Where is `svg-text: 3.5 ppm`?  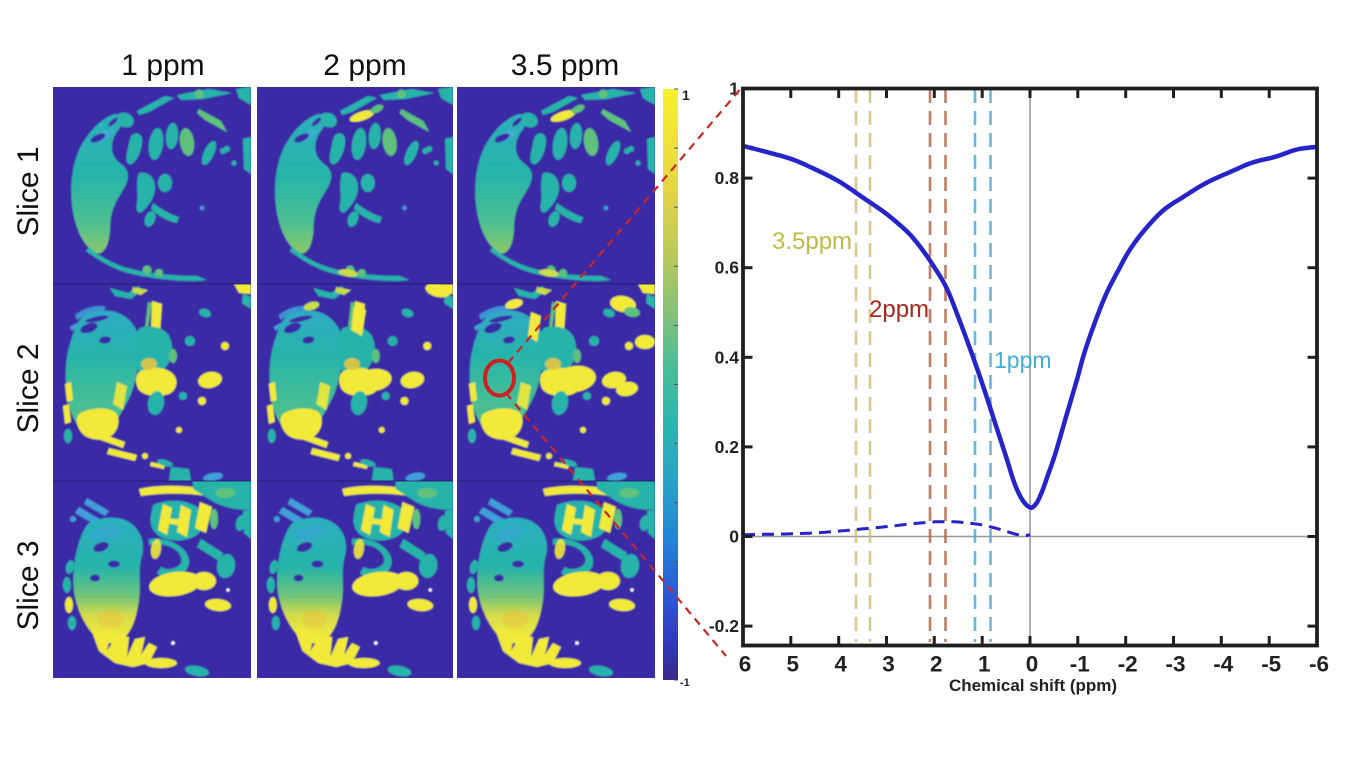 svg-text: 3.5 ppm is located at coordinates (565, 65).